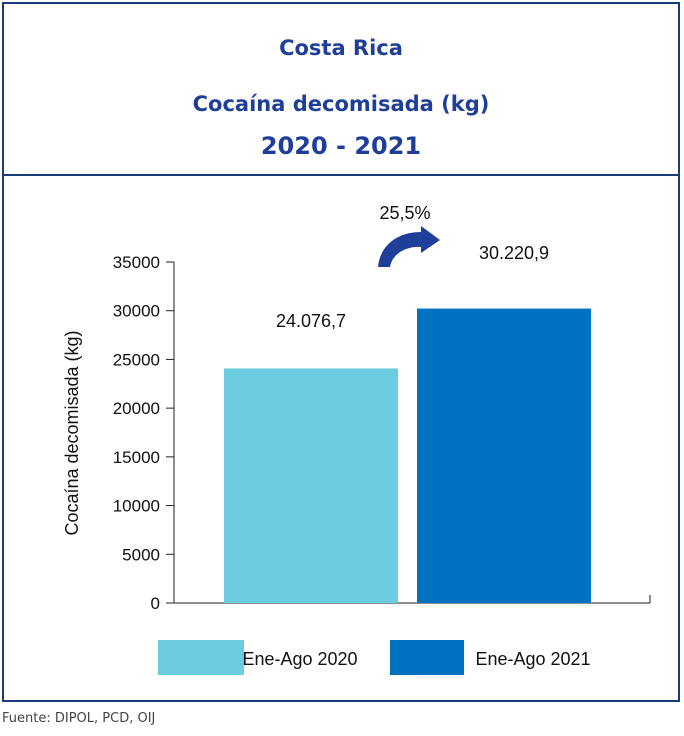 Image resolution: width=684 pixels, height=736 pixels. I want to click on data-label-1: 24.076,7, so click(311, 321).